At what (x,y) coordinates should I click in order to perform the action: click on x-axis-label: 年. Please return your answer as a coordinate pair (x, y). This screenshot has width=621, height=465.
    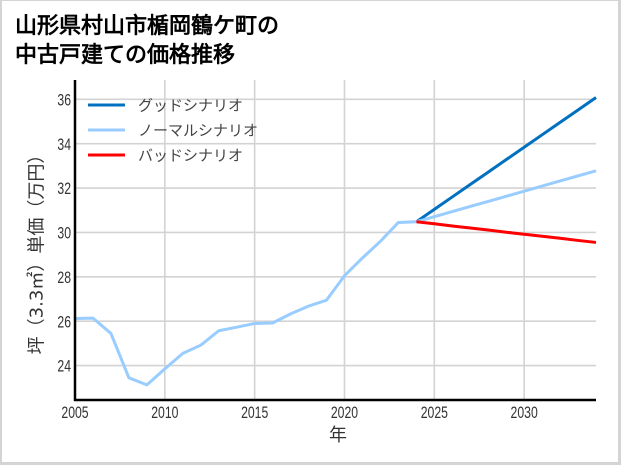
    Looking at the image, I should click on (338, 435).